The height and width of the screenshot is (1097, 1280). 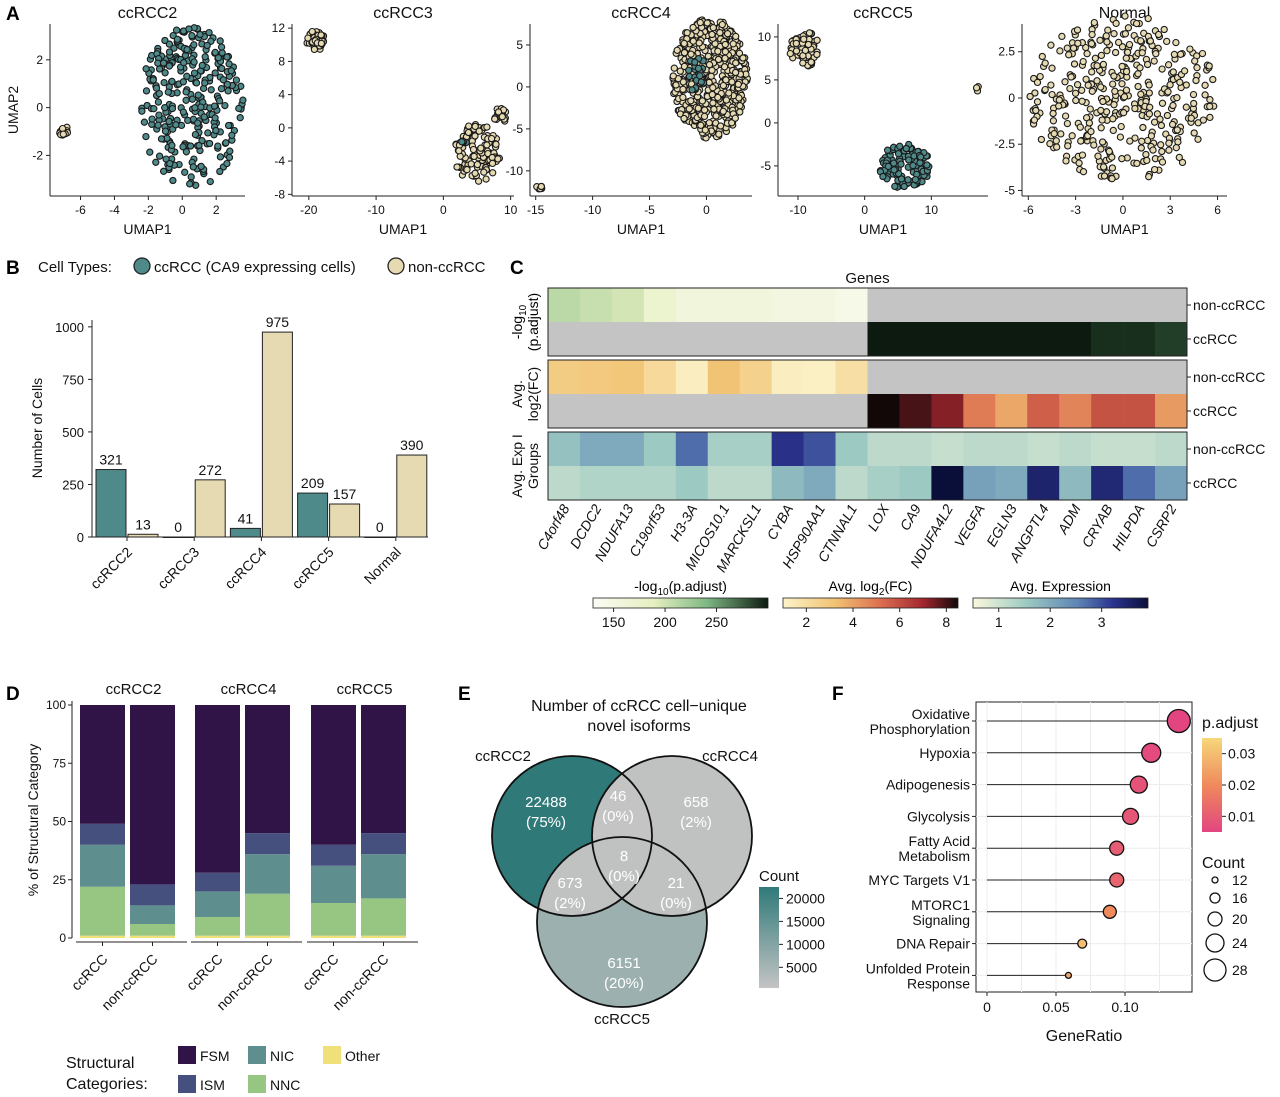 What do you see at coordinates (946, 622) in the screenshot?
I see `heatmap-legend-tick-label: 8` at bounding box center [946, 622].